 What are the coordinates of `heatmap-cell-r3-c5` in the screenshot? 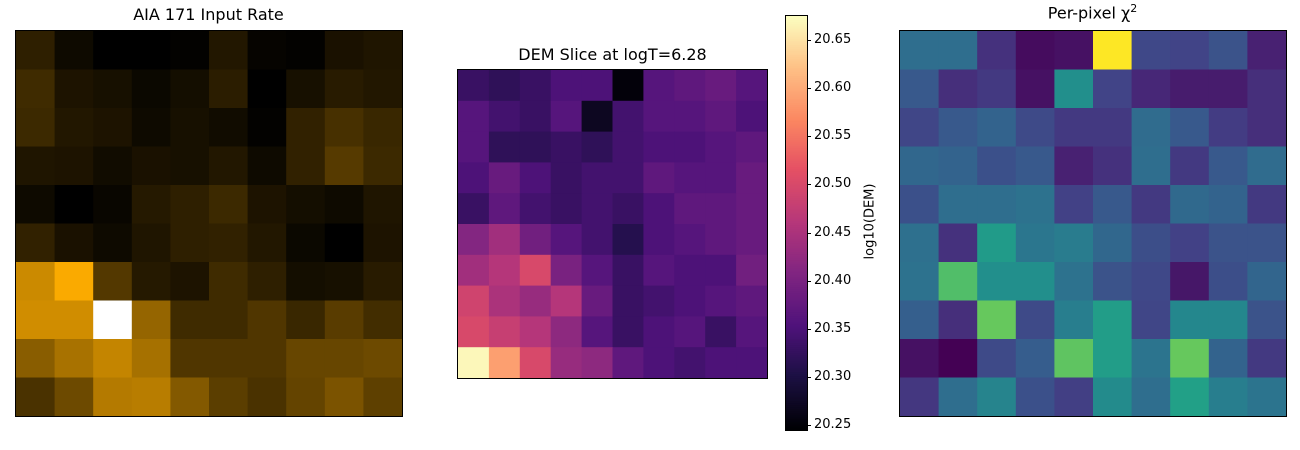 It's located at (628, 178).